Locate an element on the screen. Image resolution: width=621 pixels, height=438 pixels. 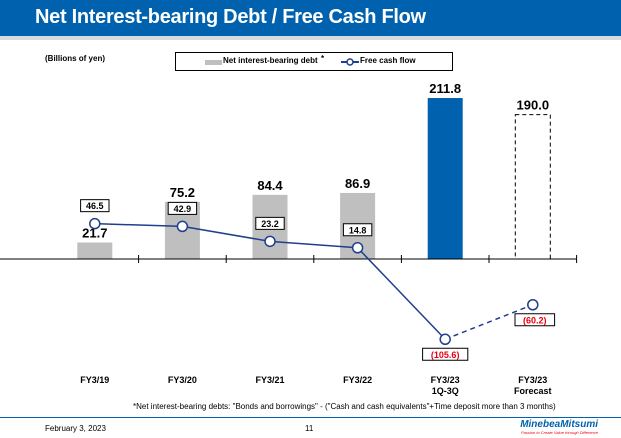
fcf-value-label: (105.6) is located at coordinates (445, 355).